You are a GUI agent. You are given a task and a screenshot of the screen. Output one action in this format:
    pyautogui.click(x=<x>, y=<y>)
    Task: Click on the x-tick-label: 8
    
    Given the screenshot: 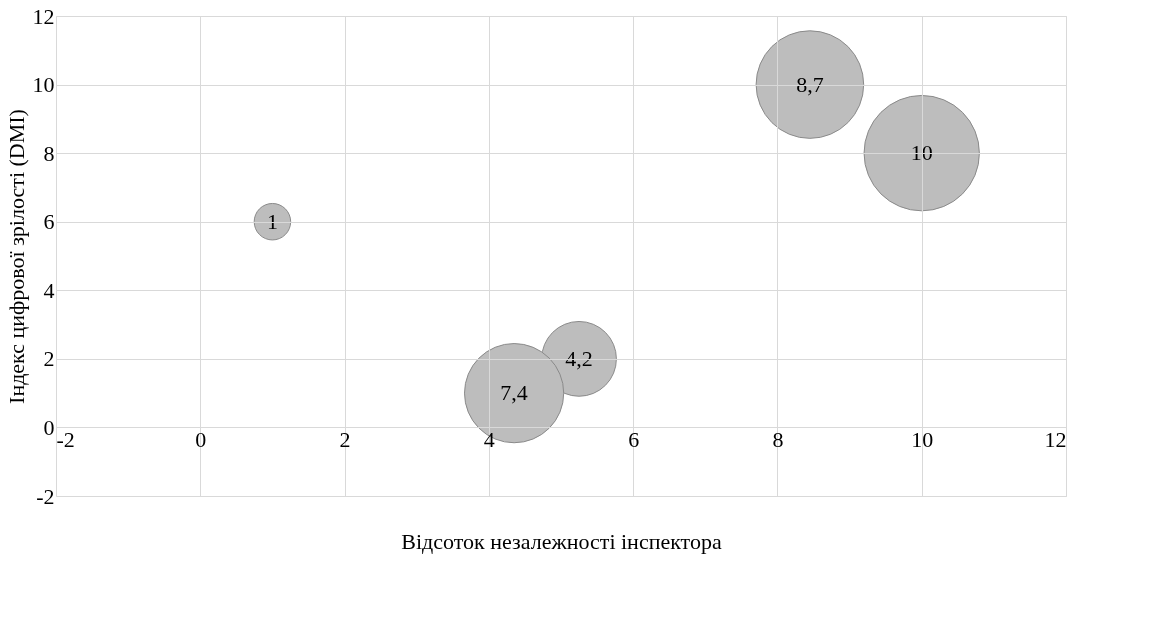 What is the action you would take?
    pyautogui.click(x=778, y=439)
    